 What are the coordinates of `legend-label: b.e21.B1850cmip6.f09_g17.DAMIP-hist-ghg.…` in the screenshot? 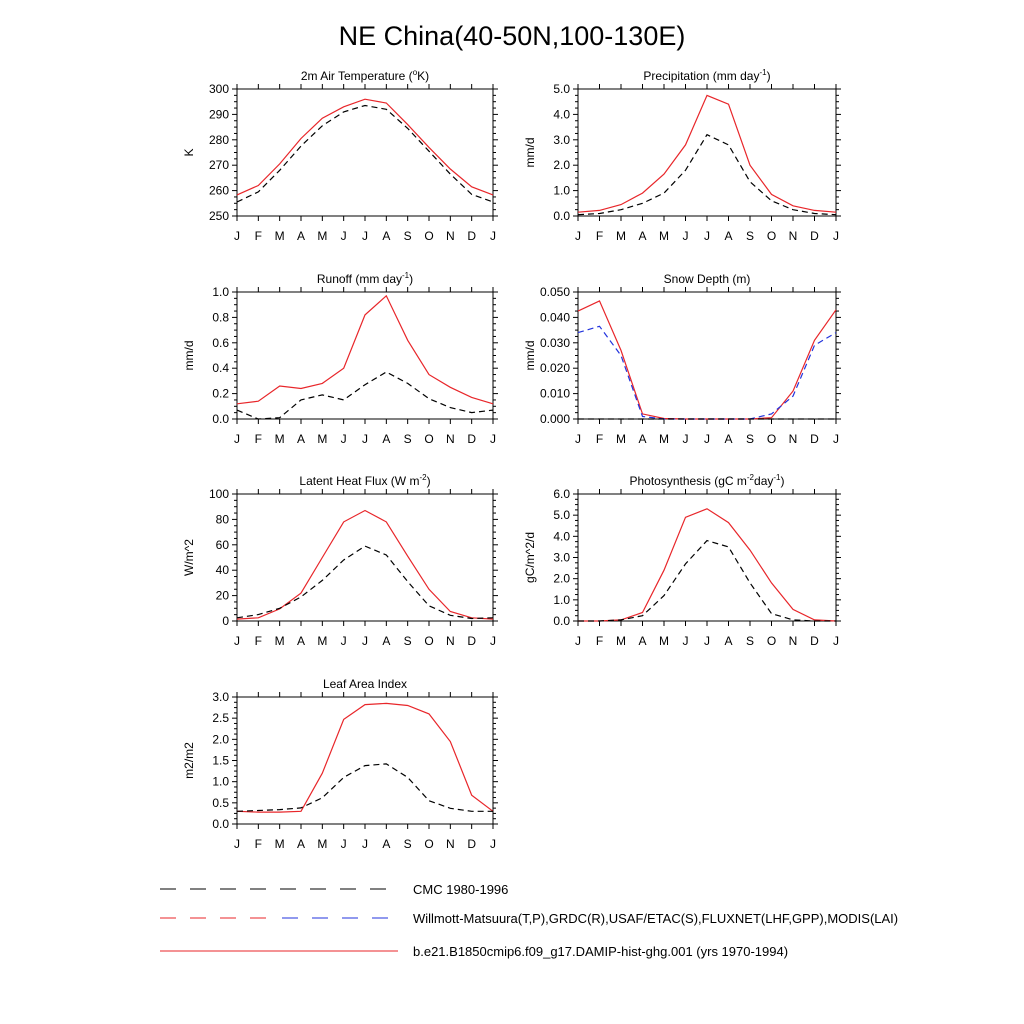 It's located at (600, 951).